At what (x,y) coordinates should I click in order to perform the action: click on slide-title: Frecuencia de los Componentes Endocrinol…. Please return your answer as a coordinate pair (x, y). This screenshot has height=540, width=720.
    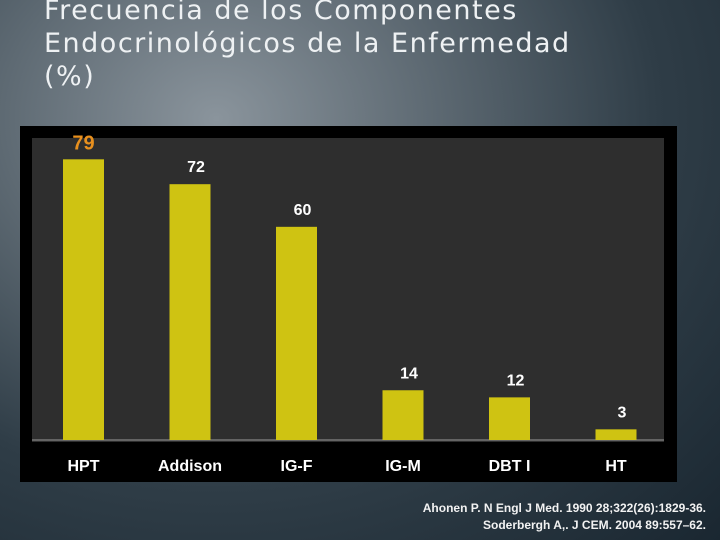
    Looking at the image, I should click on (344, 46).